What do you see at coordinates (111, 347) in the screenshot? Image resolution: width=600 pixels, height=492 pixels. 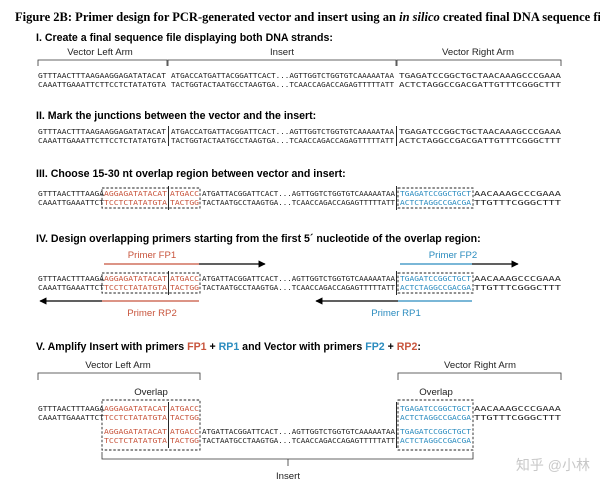 I see `step-5-text-a: V. Amplify Insert with primers` at bounding box center [111, 347].